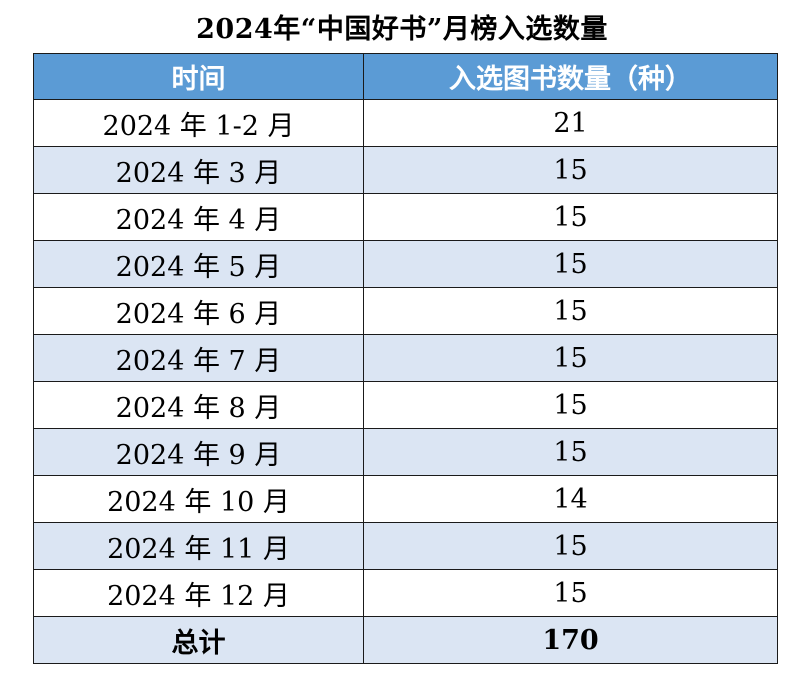 The height and width of the screenshot is (680, 804). I want to click on period-cell: 2024 年 5 月, so click(198, 264).